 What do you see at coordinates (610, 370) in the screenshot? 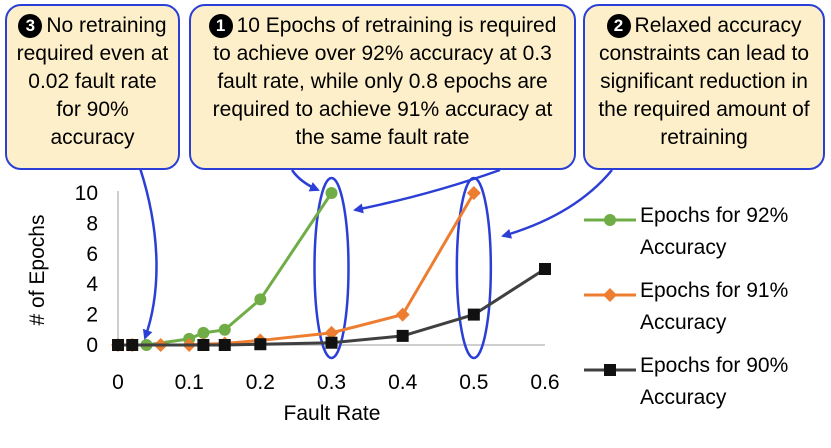
I see `legend-swatch-square` at bounding box center [610, 370].